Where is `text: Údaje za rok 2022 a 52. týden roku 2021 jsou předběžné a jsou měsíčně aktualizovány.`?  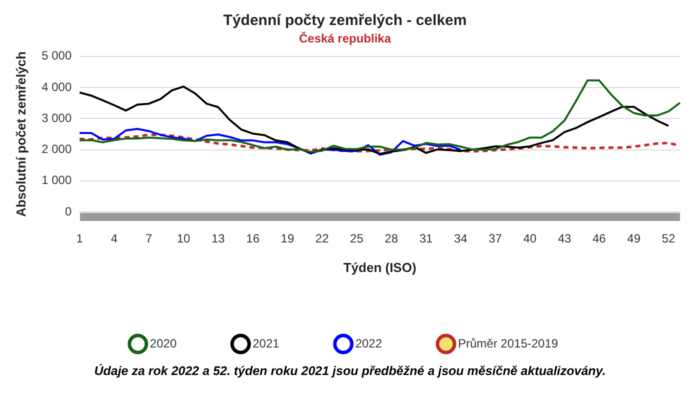
text: Údaje za rok 2022 a 52. týden roku 2021 jsou předběžné a jsou měsíčně aktualizovány. is located at coordinates (350, 371).